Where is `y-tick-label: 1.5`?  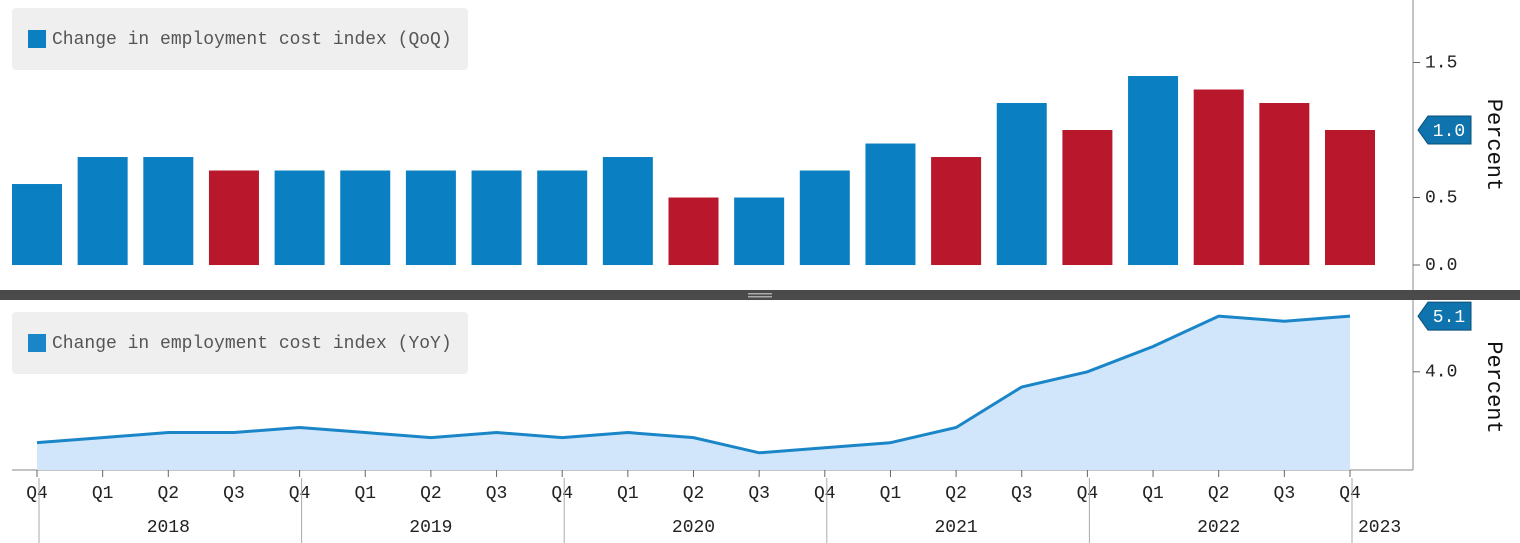 y-tick-label: 1.5 is located at coordinates (1441, 63).